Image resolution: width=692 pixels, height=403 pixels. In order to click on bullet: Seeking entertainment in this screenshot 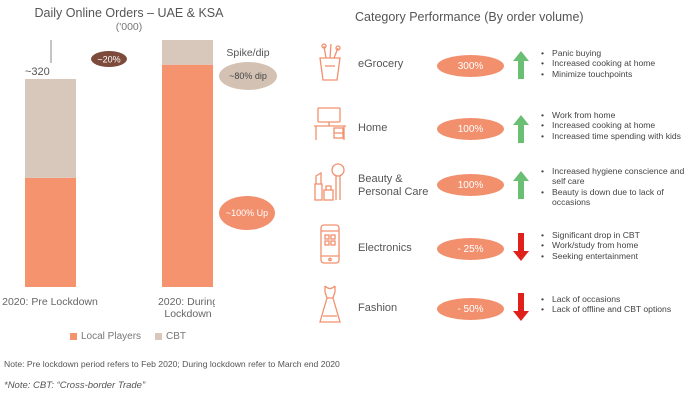, I will do `click(616, 256)`.